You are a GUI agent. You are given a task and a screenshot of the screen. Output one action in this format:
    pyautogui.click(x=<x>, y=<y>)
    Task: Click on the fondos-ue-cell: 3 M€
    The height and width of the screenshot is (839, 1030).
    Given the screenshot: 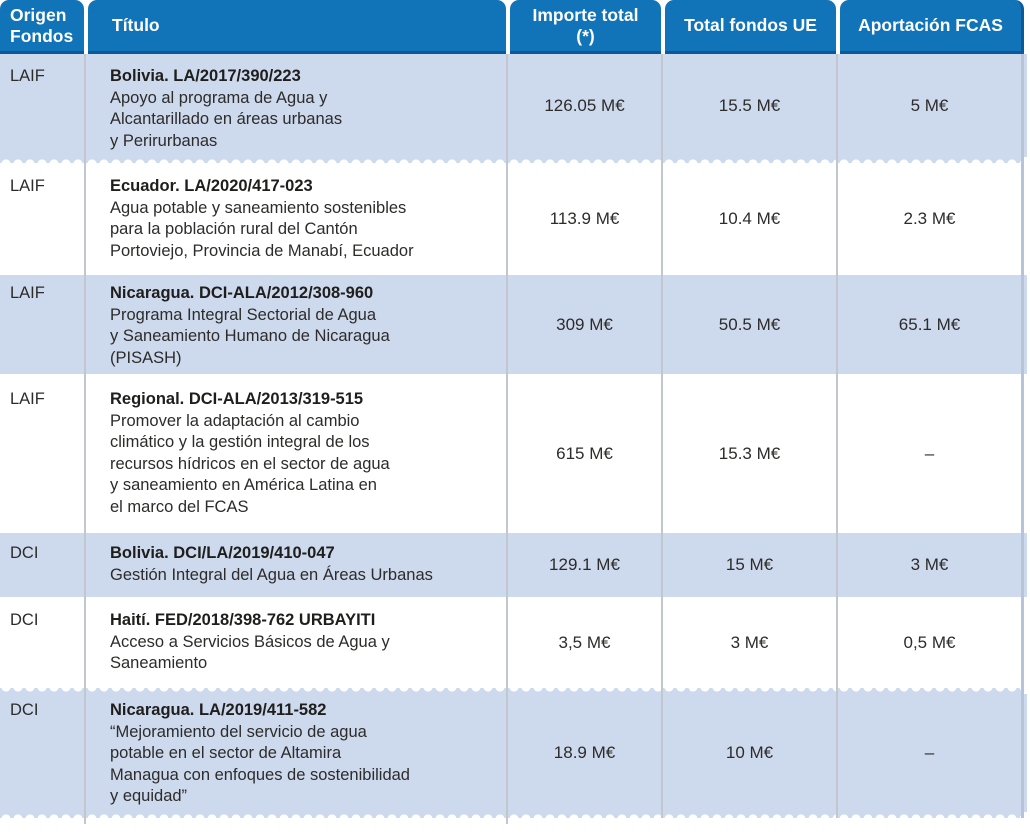 What is the action you would take?
    pyautogui.click(x=750, y=642)
    